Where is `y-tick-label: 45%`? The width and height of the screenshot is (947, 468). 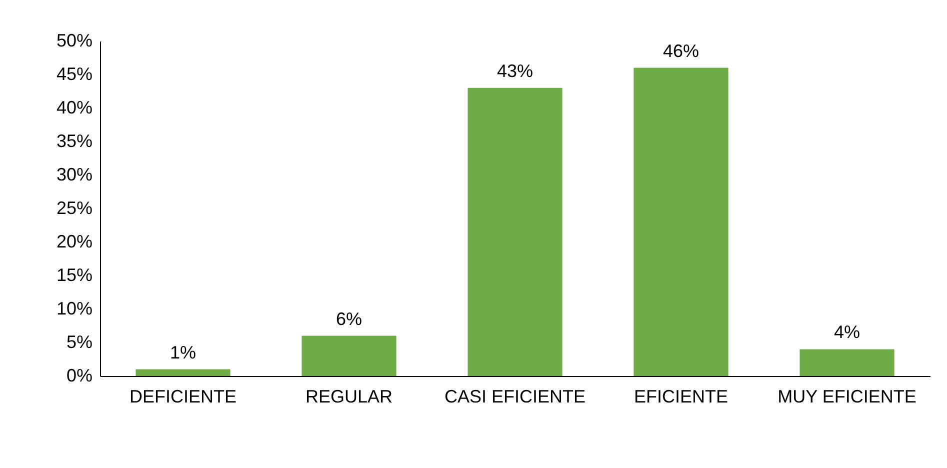 y-tick-label: 45% is located at coordinates (74, 74).